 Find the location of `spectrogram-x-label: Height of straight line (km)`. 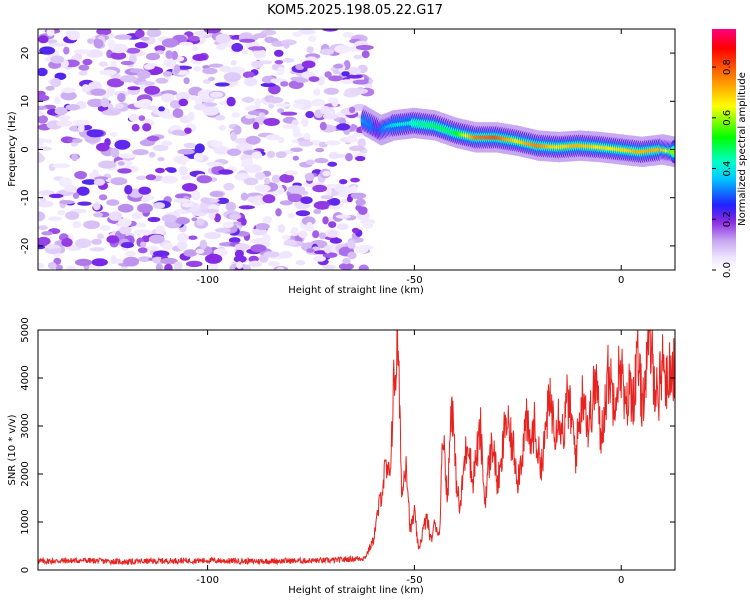

spectrogram-x-label: Height of straight line (km) is located at coordinates (356, 290).